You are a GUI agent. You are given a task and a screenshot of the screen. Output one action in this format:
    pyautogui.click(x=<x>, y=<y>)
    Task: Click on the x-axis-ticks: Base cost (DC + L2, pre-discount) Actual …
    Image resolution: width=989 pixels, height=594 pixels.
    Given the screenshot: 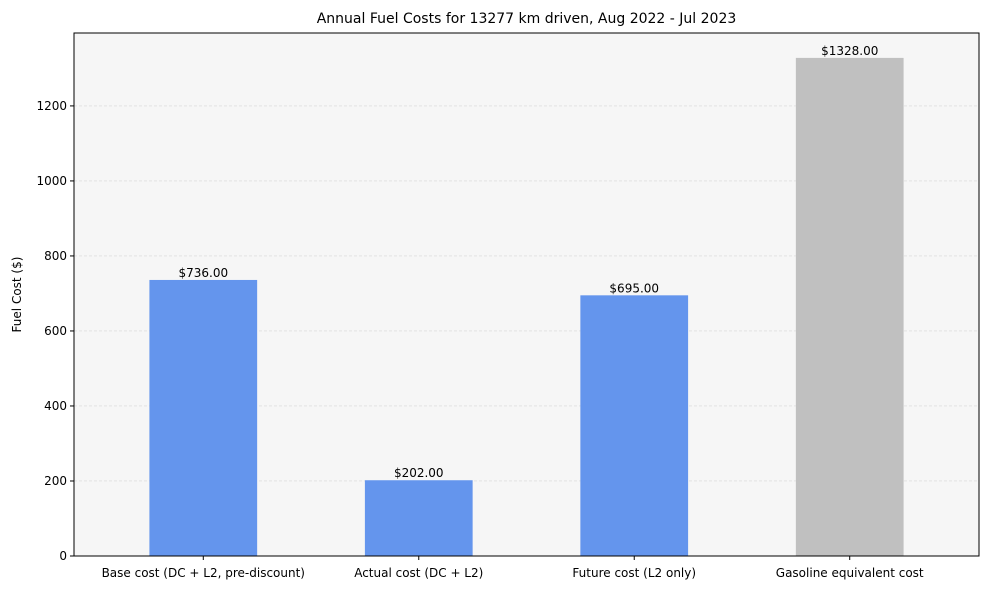 What is the action you would take?
    pyautogui.click(x=513, y=568)
    